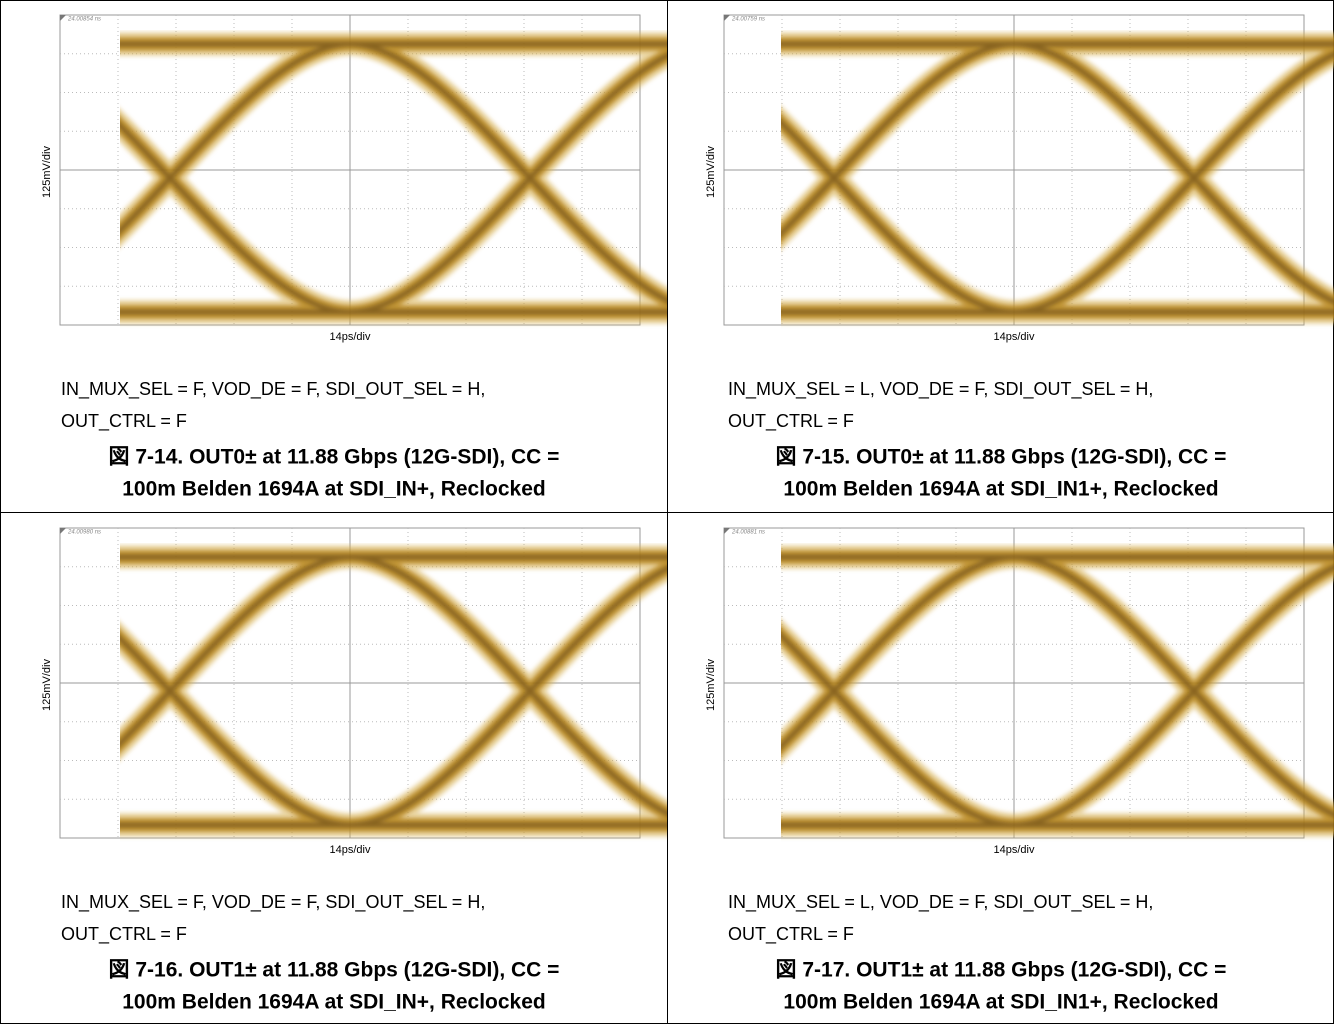 This screenshot has width=1334, height=1029. Describe the element at coordinates (748, 20) in the screenshot. I see `timestamp: 24.00759 ns` at that location.